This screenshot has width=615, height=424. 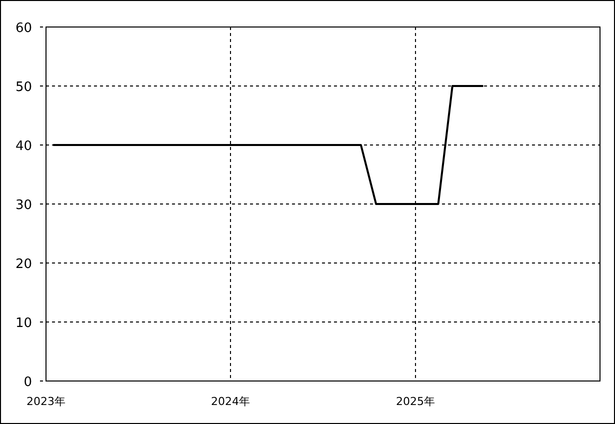 What do you see at coordinates (23, 205) in the screenshot?
I see `y-tick-label: 30` at bounding box center [23, 205].